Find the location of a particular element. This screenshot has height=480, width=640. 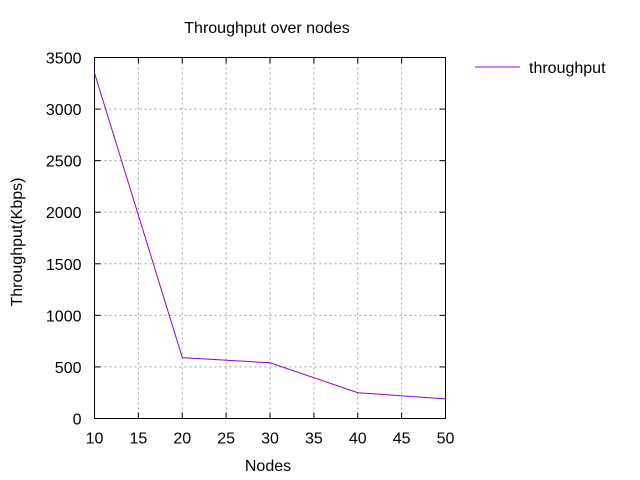

y-tick-label: 3000 is located at coordinates (64, 110).